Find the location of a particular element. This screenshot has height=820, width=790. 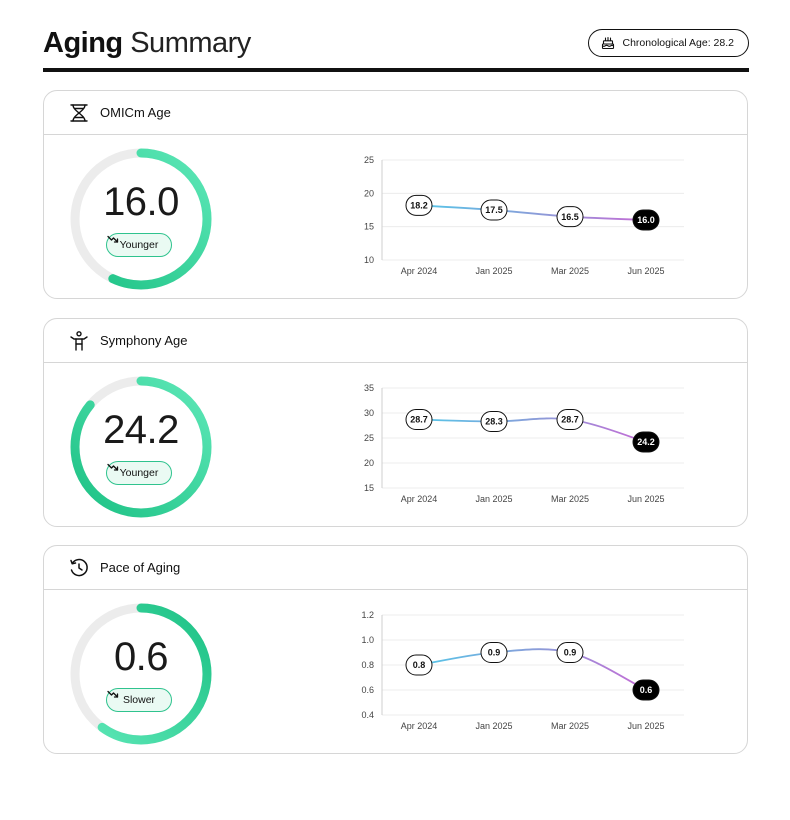

data-label: 24.2 is located at coordinates (646, 442).